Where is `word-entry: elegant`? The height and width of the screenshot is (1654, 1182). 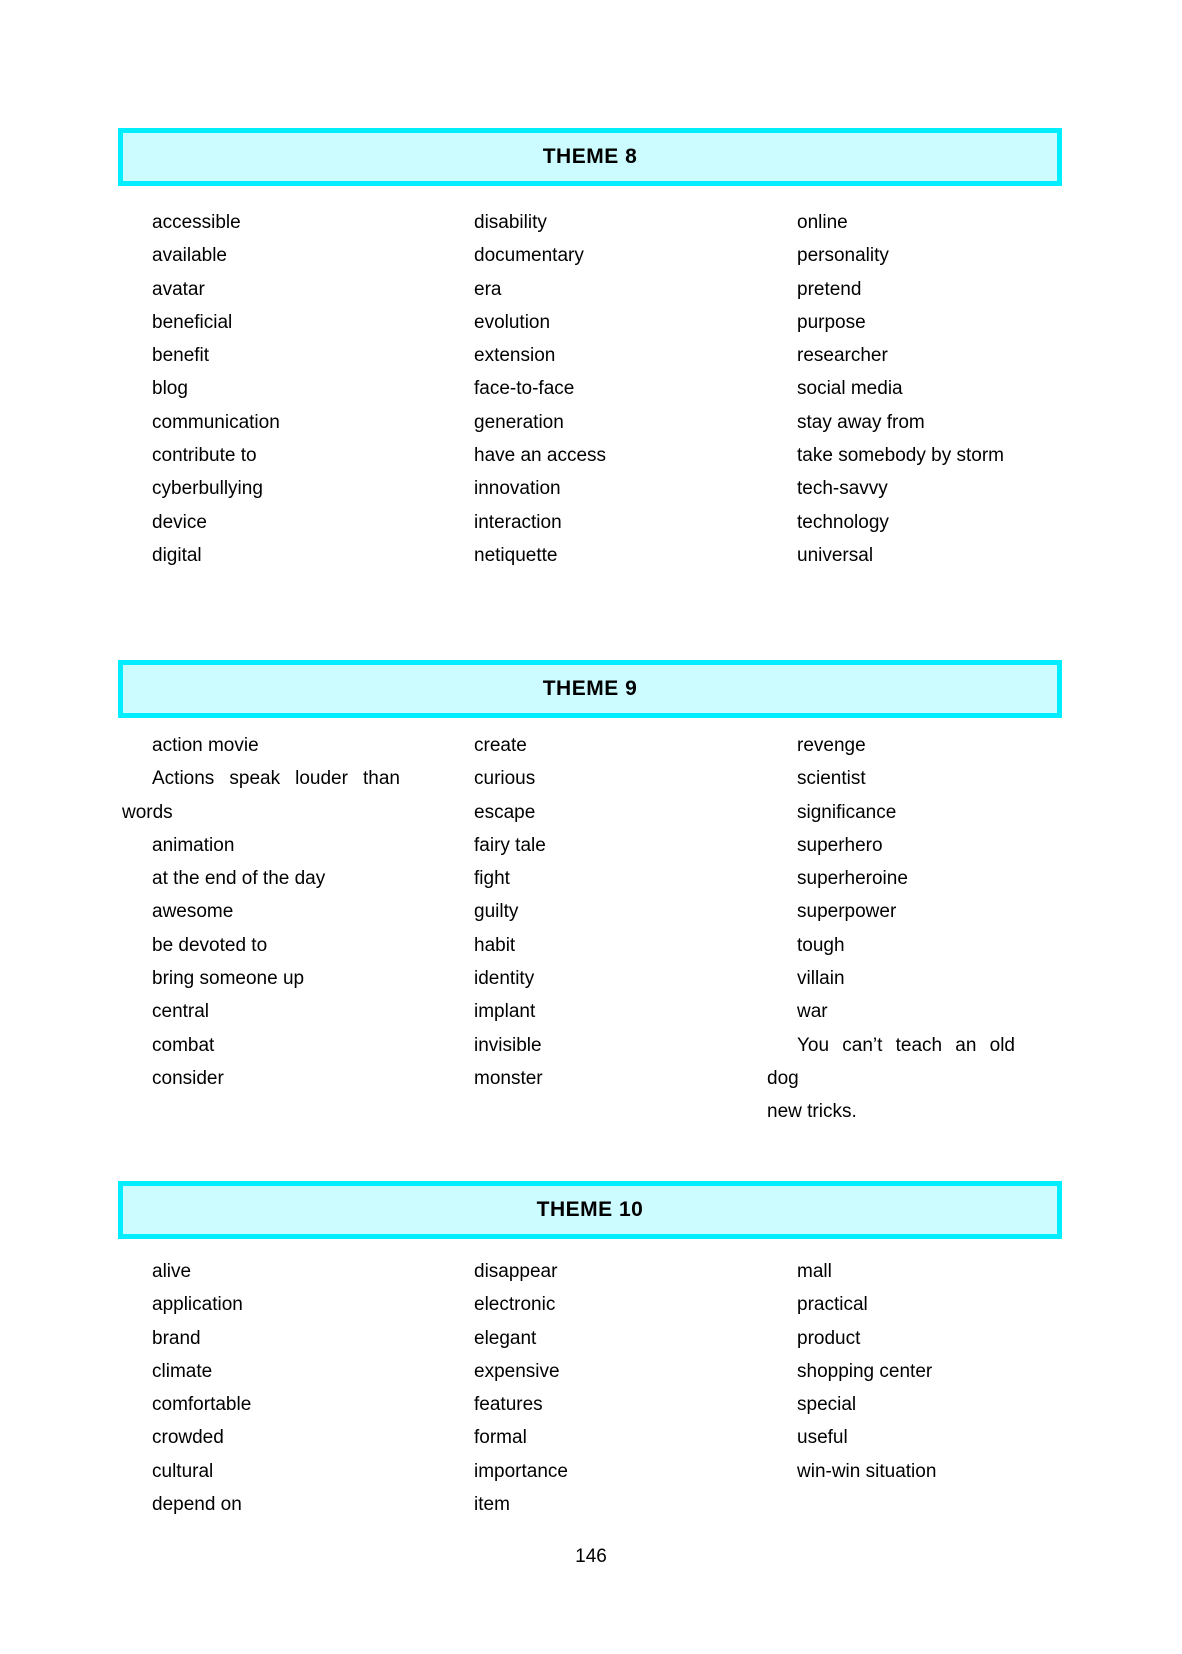
word-entry: elegant is located at coordinates (505, 1338).